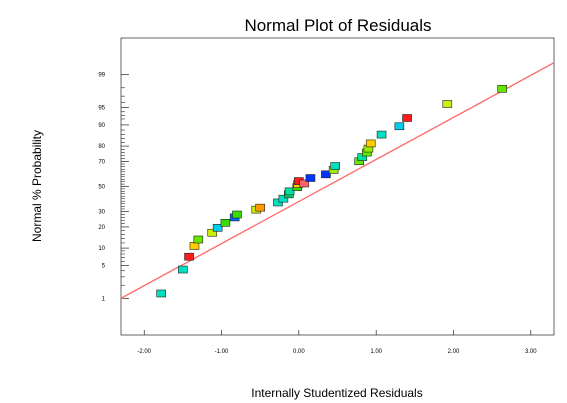 The width and height of the screenshot is (567, 403). Describe the element at coordinates (299, 352) in the screenshot. I see `x-tick-label: 0.00` at that location.